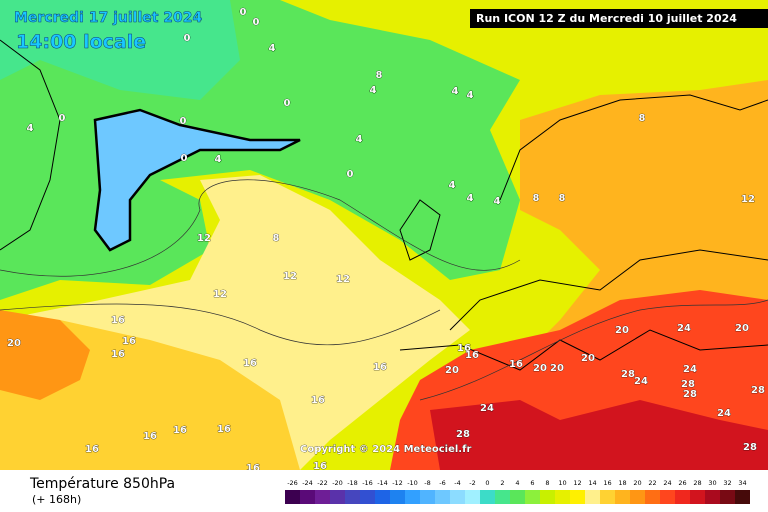 Image resolution: width=768 pixels, height=512 pixels. I want to click on scale-label: -22, so click(322, 483).